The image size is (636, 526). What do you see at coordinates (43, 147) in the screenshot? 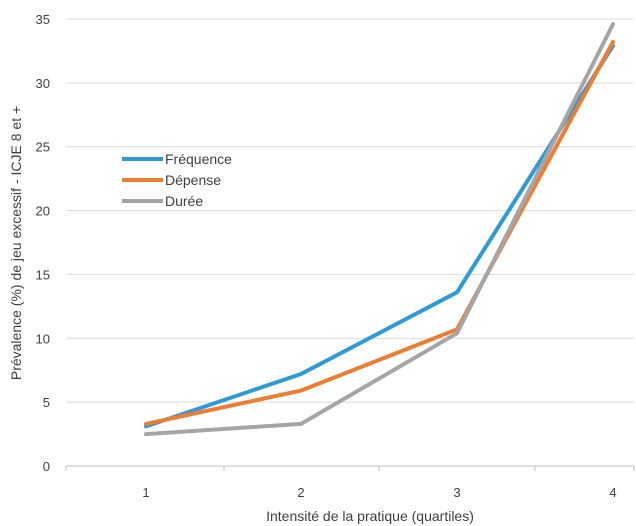
I see `y-tick-label-25: 25` at bounding box center [43, 147].